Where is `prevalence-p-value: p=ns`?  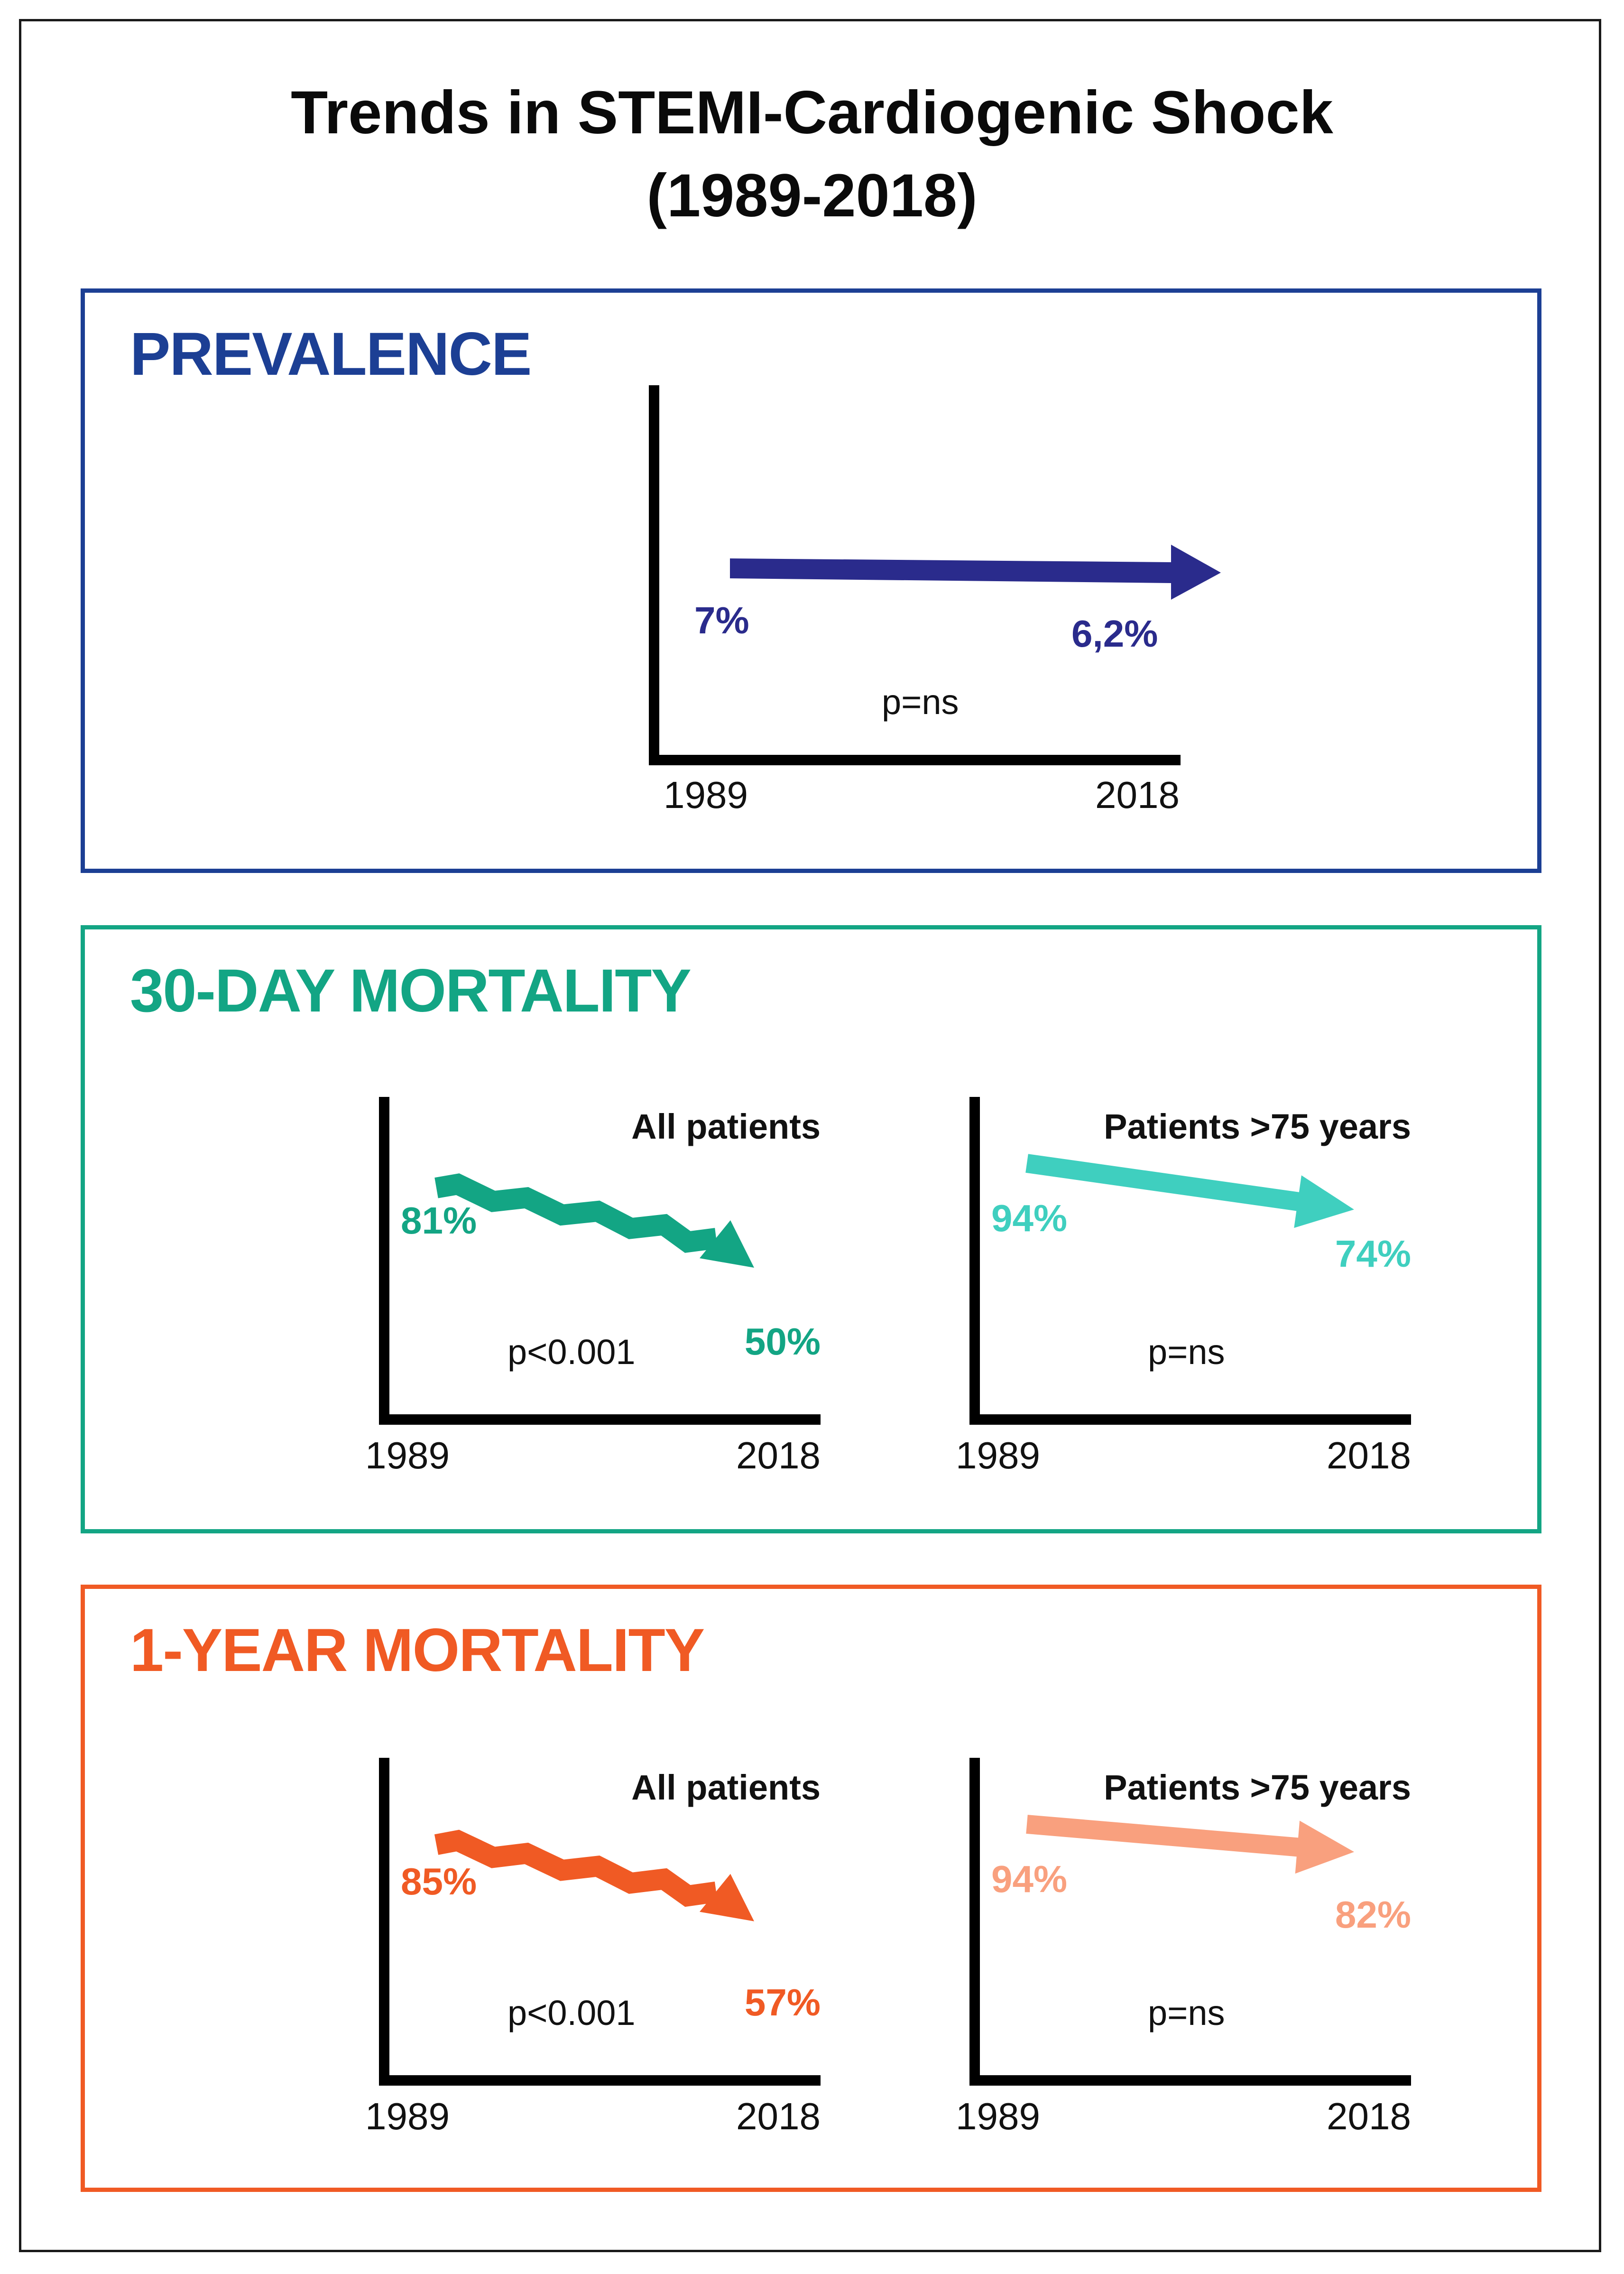 prevalence-p-value: p=ns is located at coordinates (921, 702).